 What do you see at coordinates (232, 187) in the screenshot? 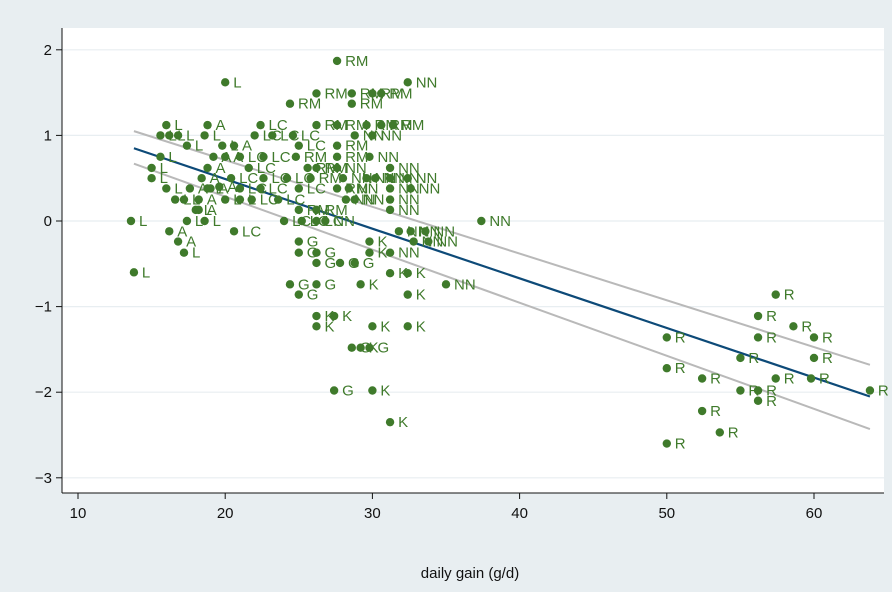
I see `point-label: A` at bounding box center [232, 187].